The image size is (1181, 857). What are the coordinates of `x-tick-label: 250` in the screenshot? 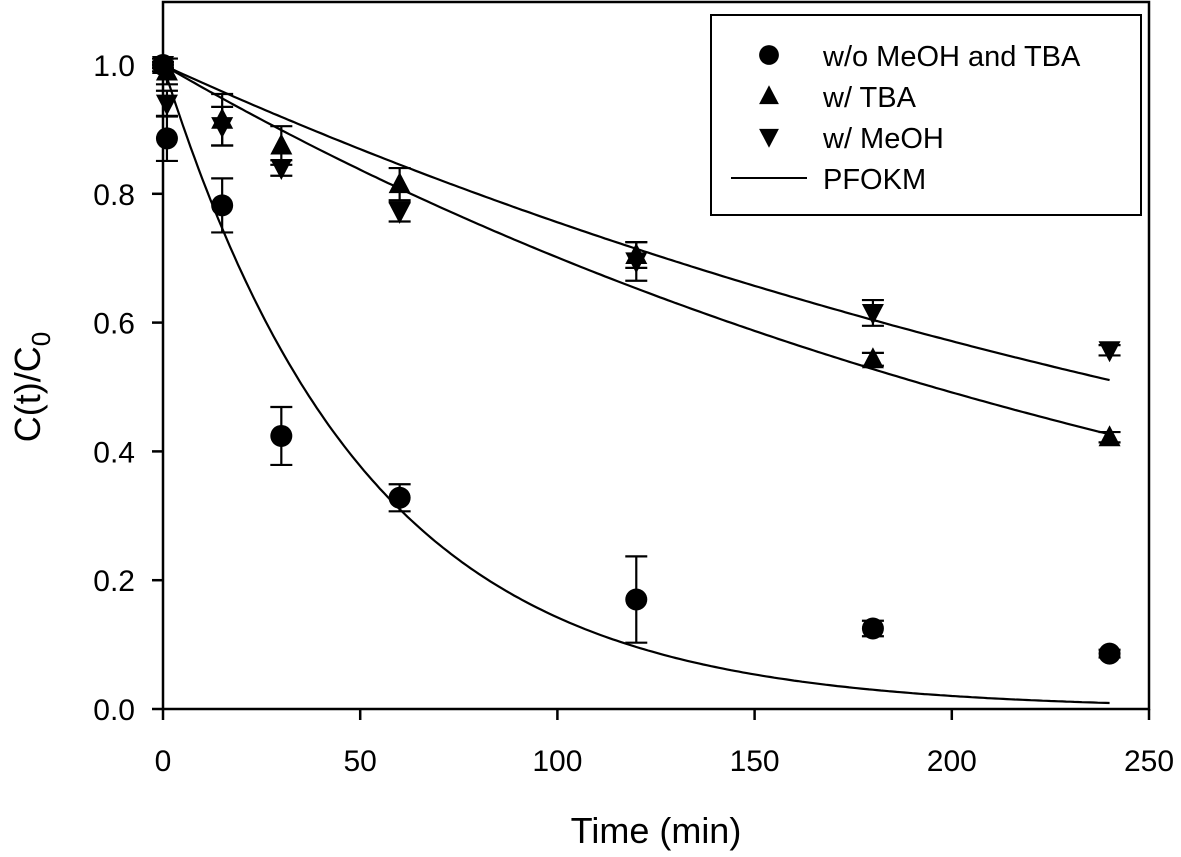 It's located at (1149, 761).